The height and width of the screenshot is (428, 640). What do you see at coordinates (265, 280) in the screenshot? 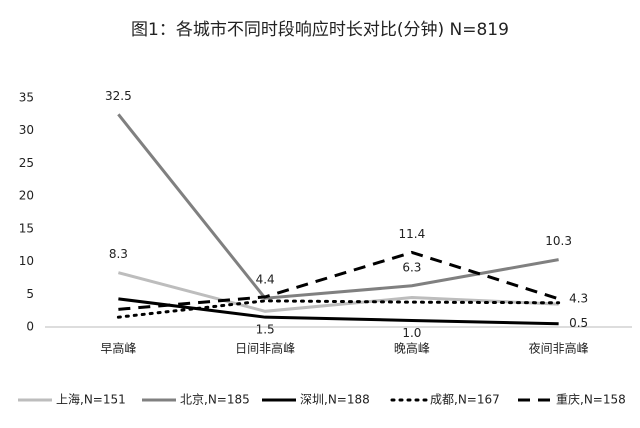
I see `data-label: 4.4` at bounding box center [265, 280].